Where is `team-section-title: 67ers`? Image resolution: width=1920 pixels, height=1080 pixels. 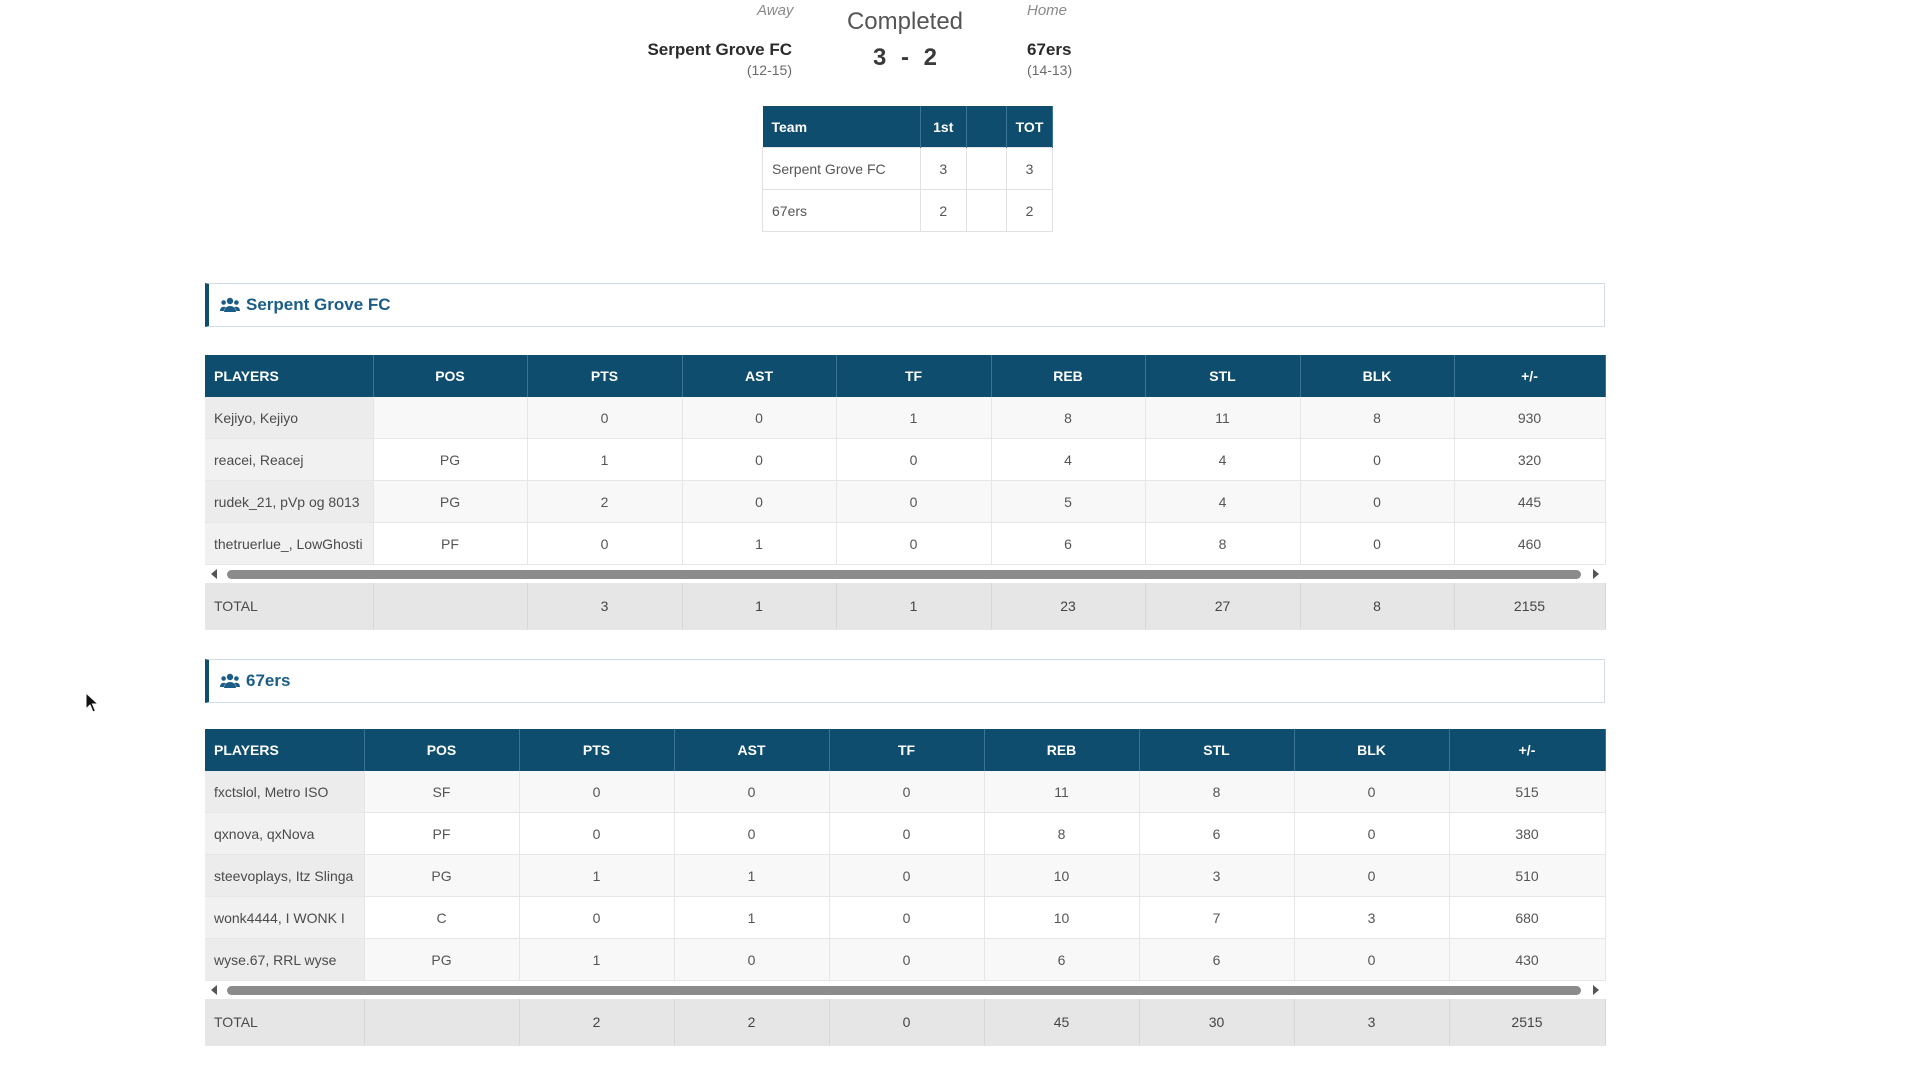 team-section-title: 67ers is located at coordinates (268, 680).